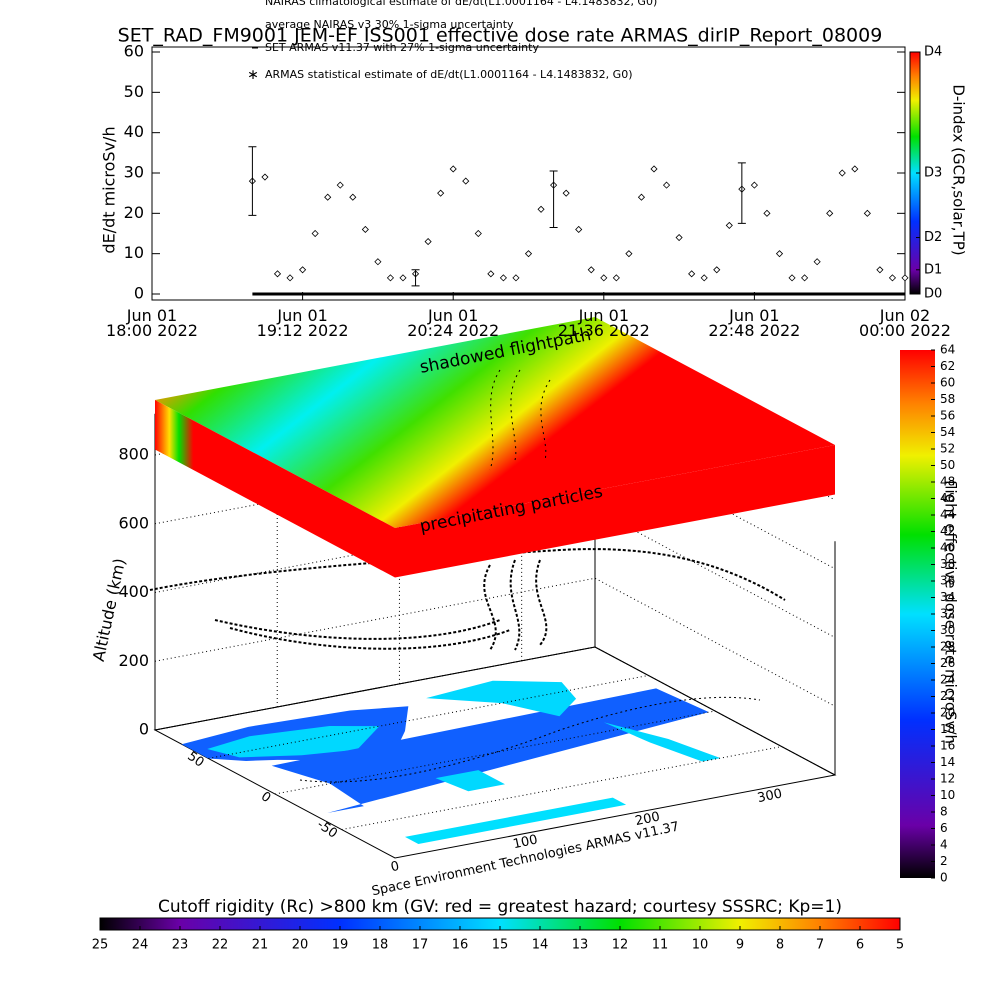  What do you see at coordinates (740, 945) in the screenshot?
I see `colorbar-tick-label: 9` at bounding box center [740, 945].